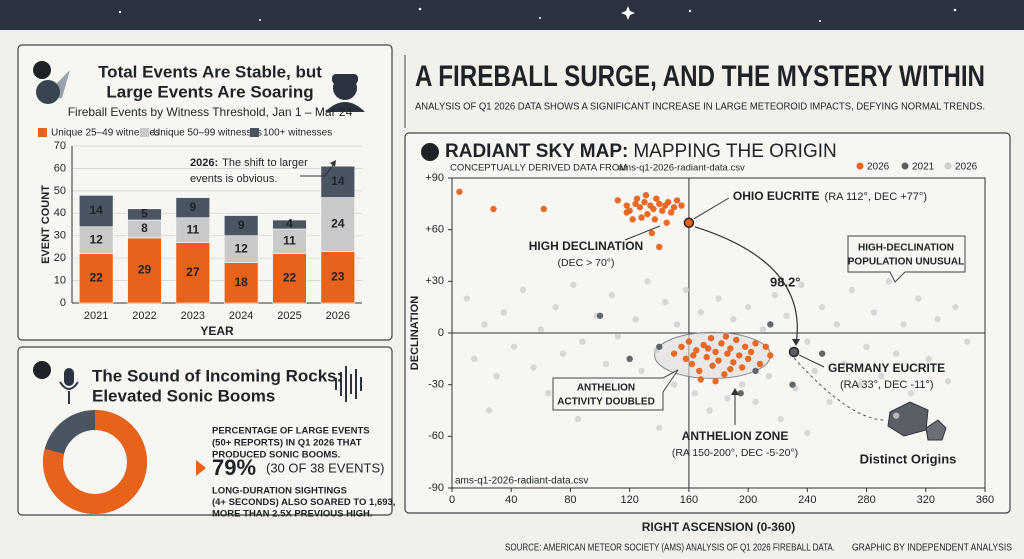 This screenshot has width=1024, height=559. I want to click on bar-value-label: 22, so click(96, 278).